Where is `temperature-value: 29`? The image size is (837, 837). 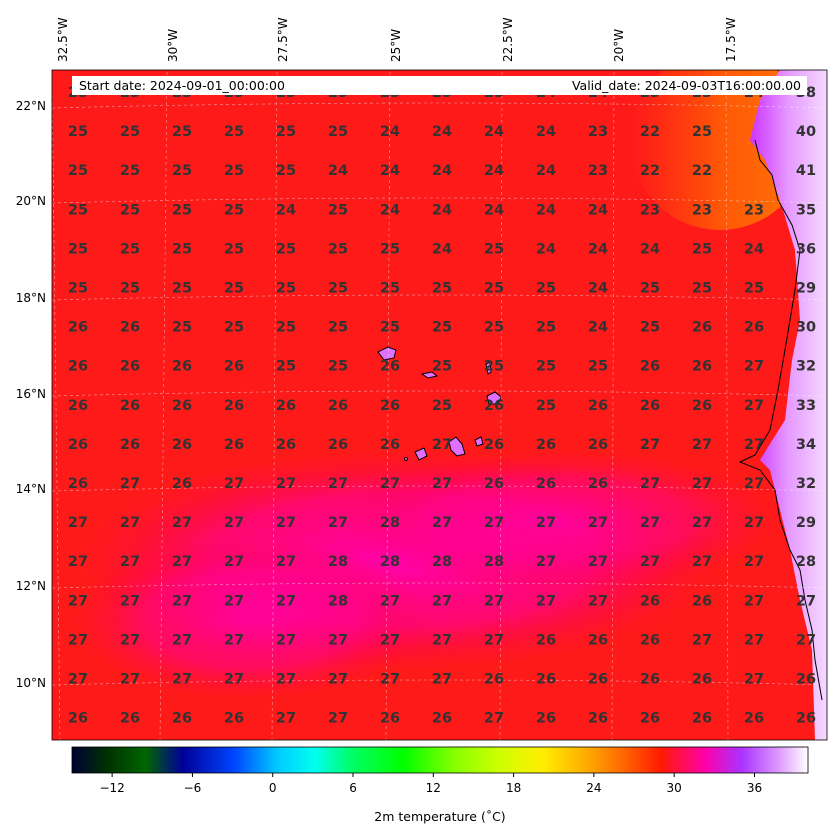
temperature-value: 29 is located at coordinates (806, 289).